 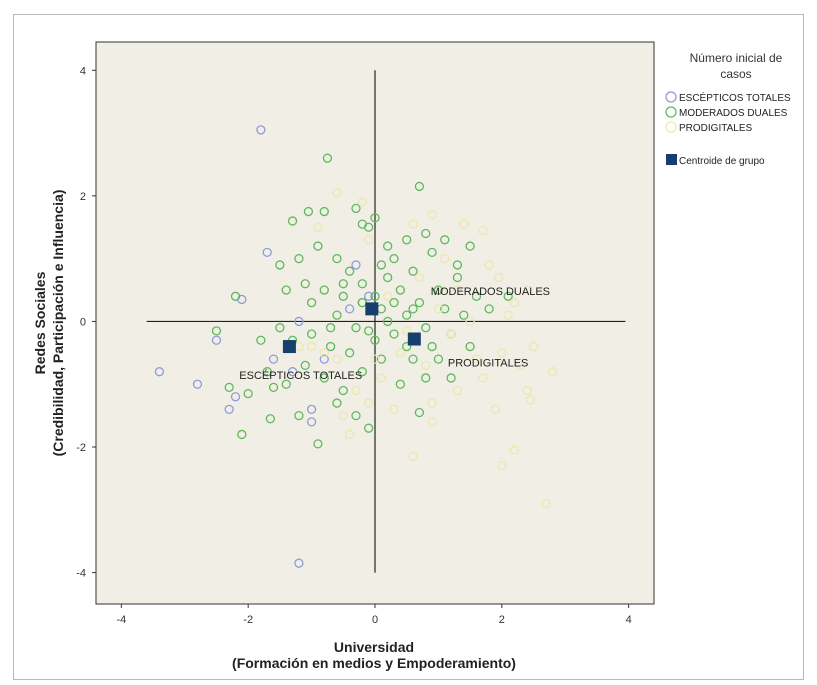 What do you see at coordinates (374, 647) in the screenshot?
I see `x-axis-title: Universidad` at bounding box center [374, 647].